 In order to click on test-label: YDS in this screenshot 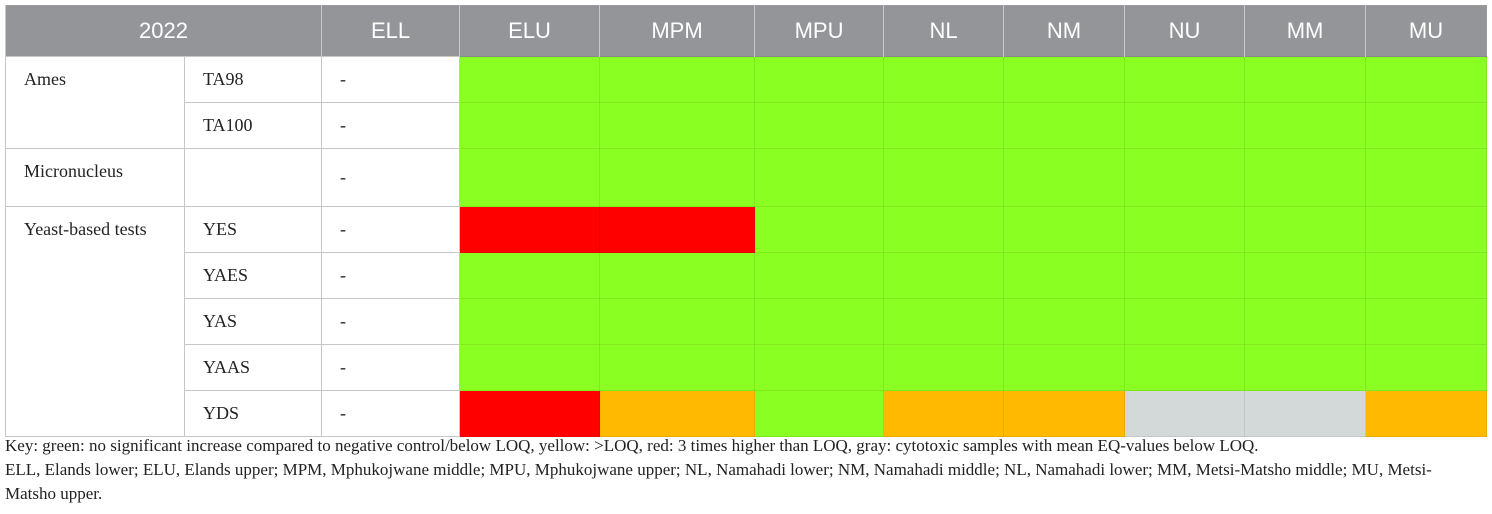, I will do `click(253, 413)`.